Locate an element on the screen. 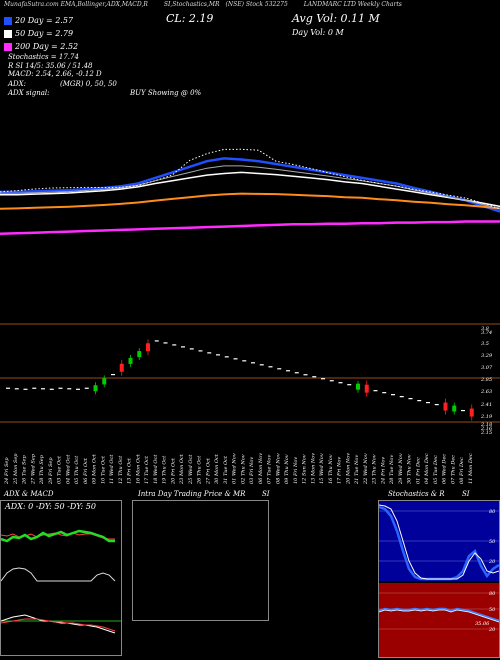 Image resolution: width=500 pixels, height=660 pixels. legend-swatch-50day is located at coordinates (8, 34).